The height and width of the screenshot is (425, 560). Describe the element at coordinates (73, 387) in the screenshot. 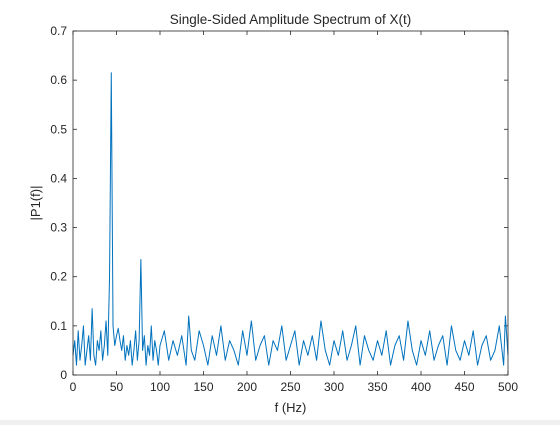

I see `x-tick-label: 0` at that location.